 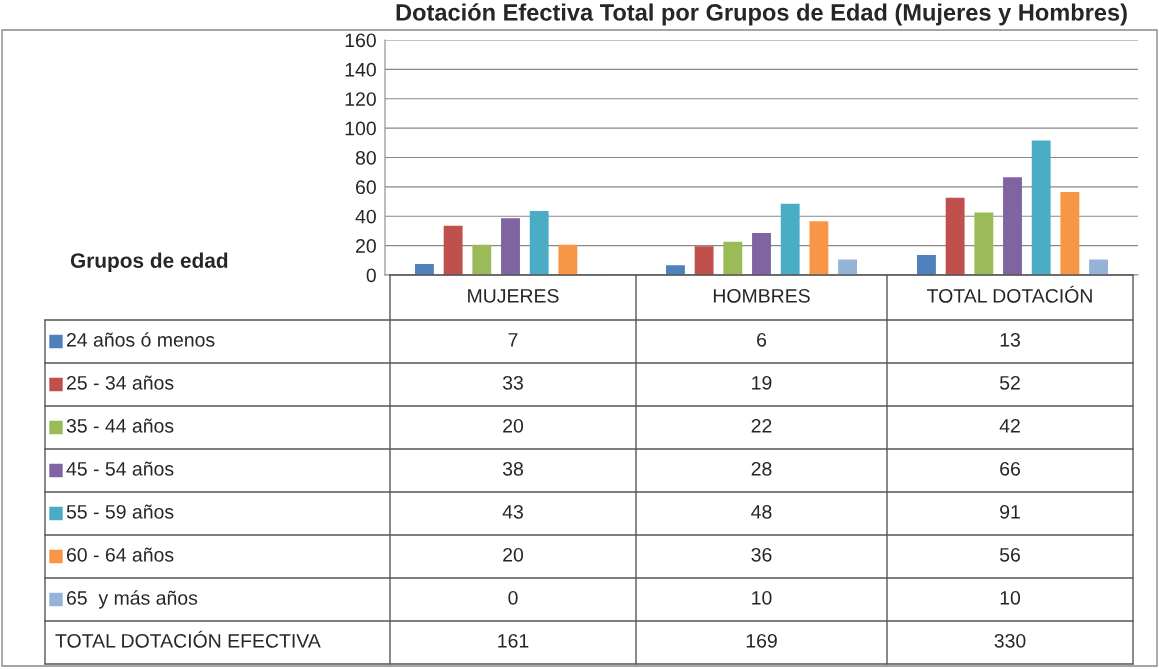 What do you see at coordinates (360, 128) in the screenshot?
I see `y-tick-label: 100` at bounding box center [360, 128].